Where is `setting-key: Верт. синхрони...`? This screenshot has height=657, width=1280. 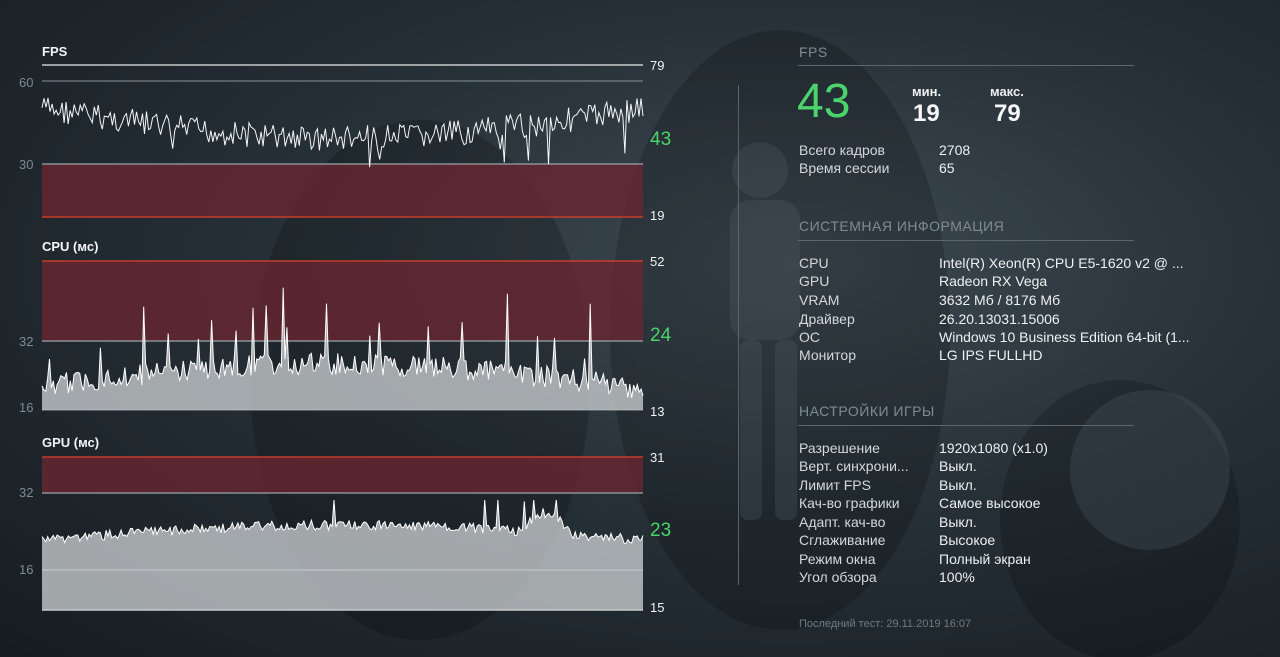 setting-key: Верт. синхрони... is located at coordinates (854, 466).